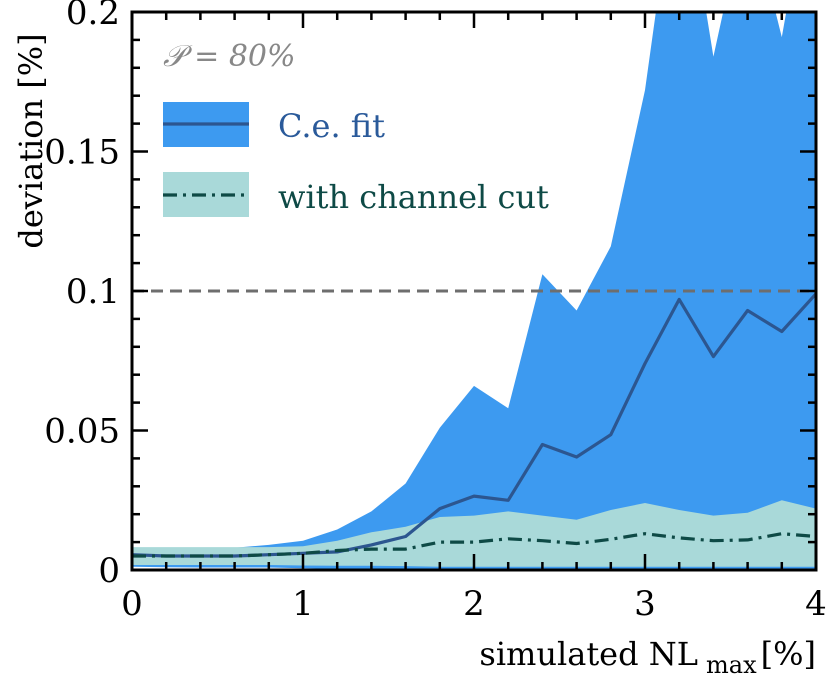  I want to click on legend-label-ce-fit: C.e. fit, so click(331, 126).